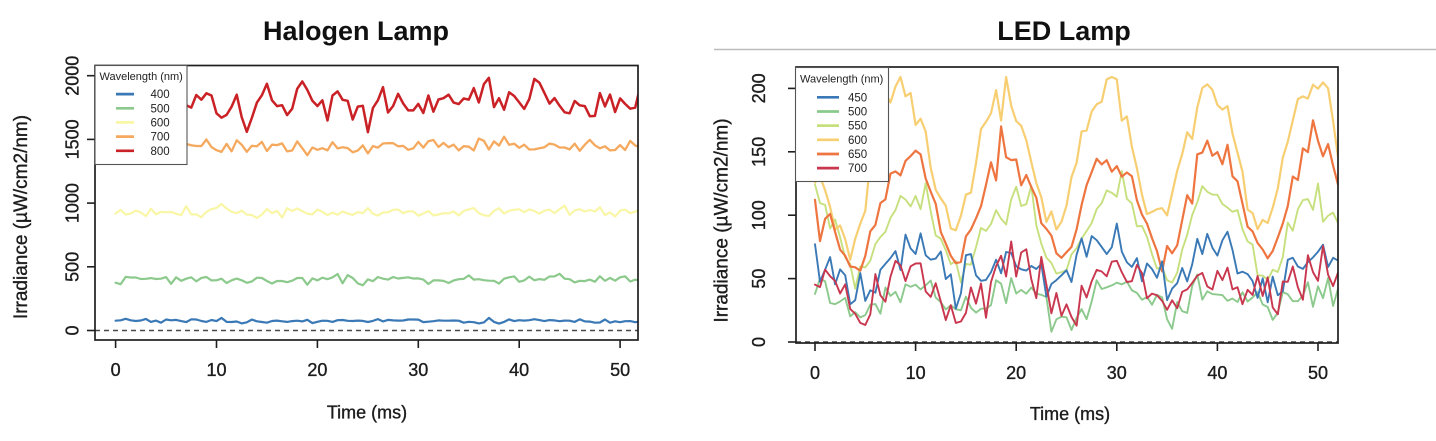 This screenshot has height=441, width=1436. Describe the element at coordinates (73, 139) in the screenshot. I see `svg-text: 1500` at that location.